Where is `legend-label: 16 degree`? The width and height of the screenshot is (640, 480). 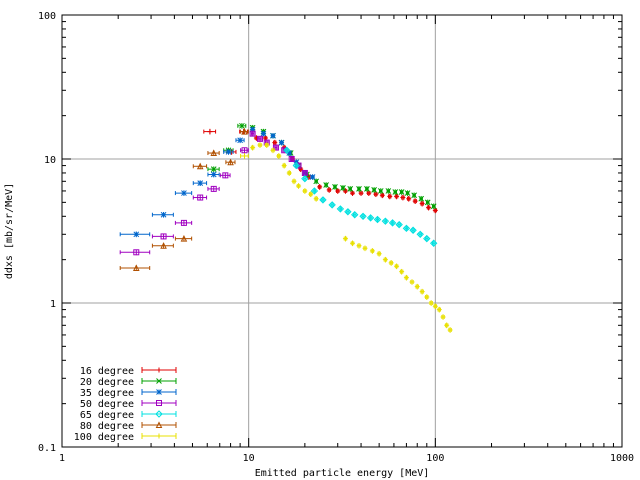
legend-label: 16 degree is located at coordinates (107, 371).